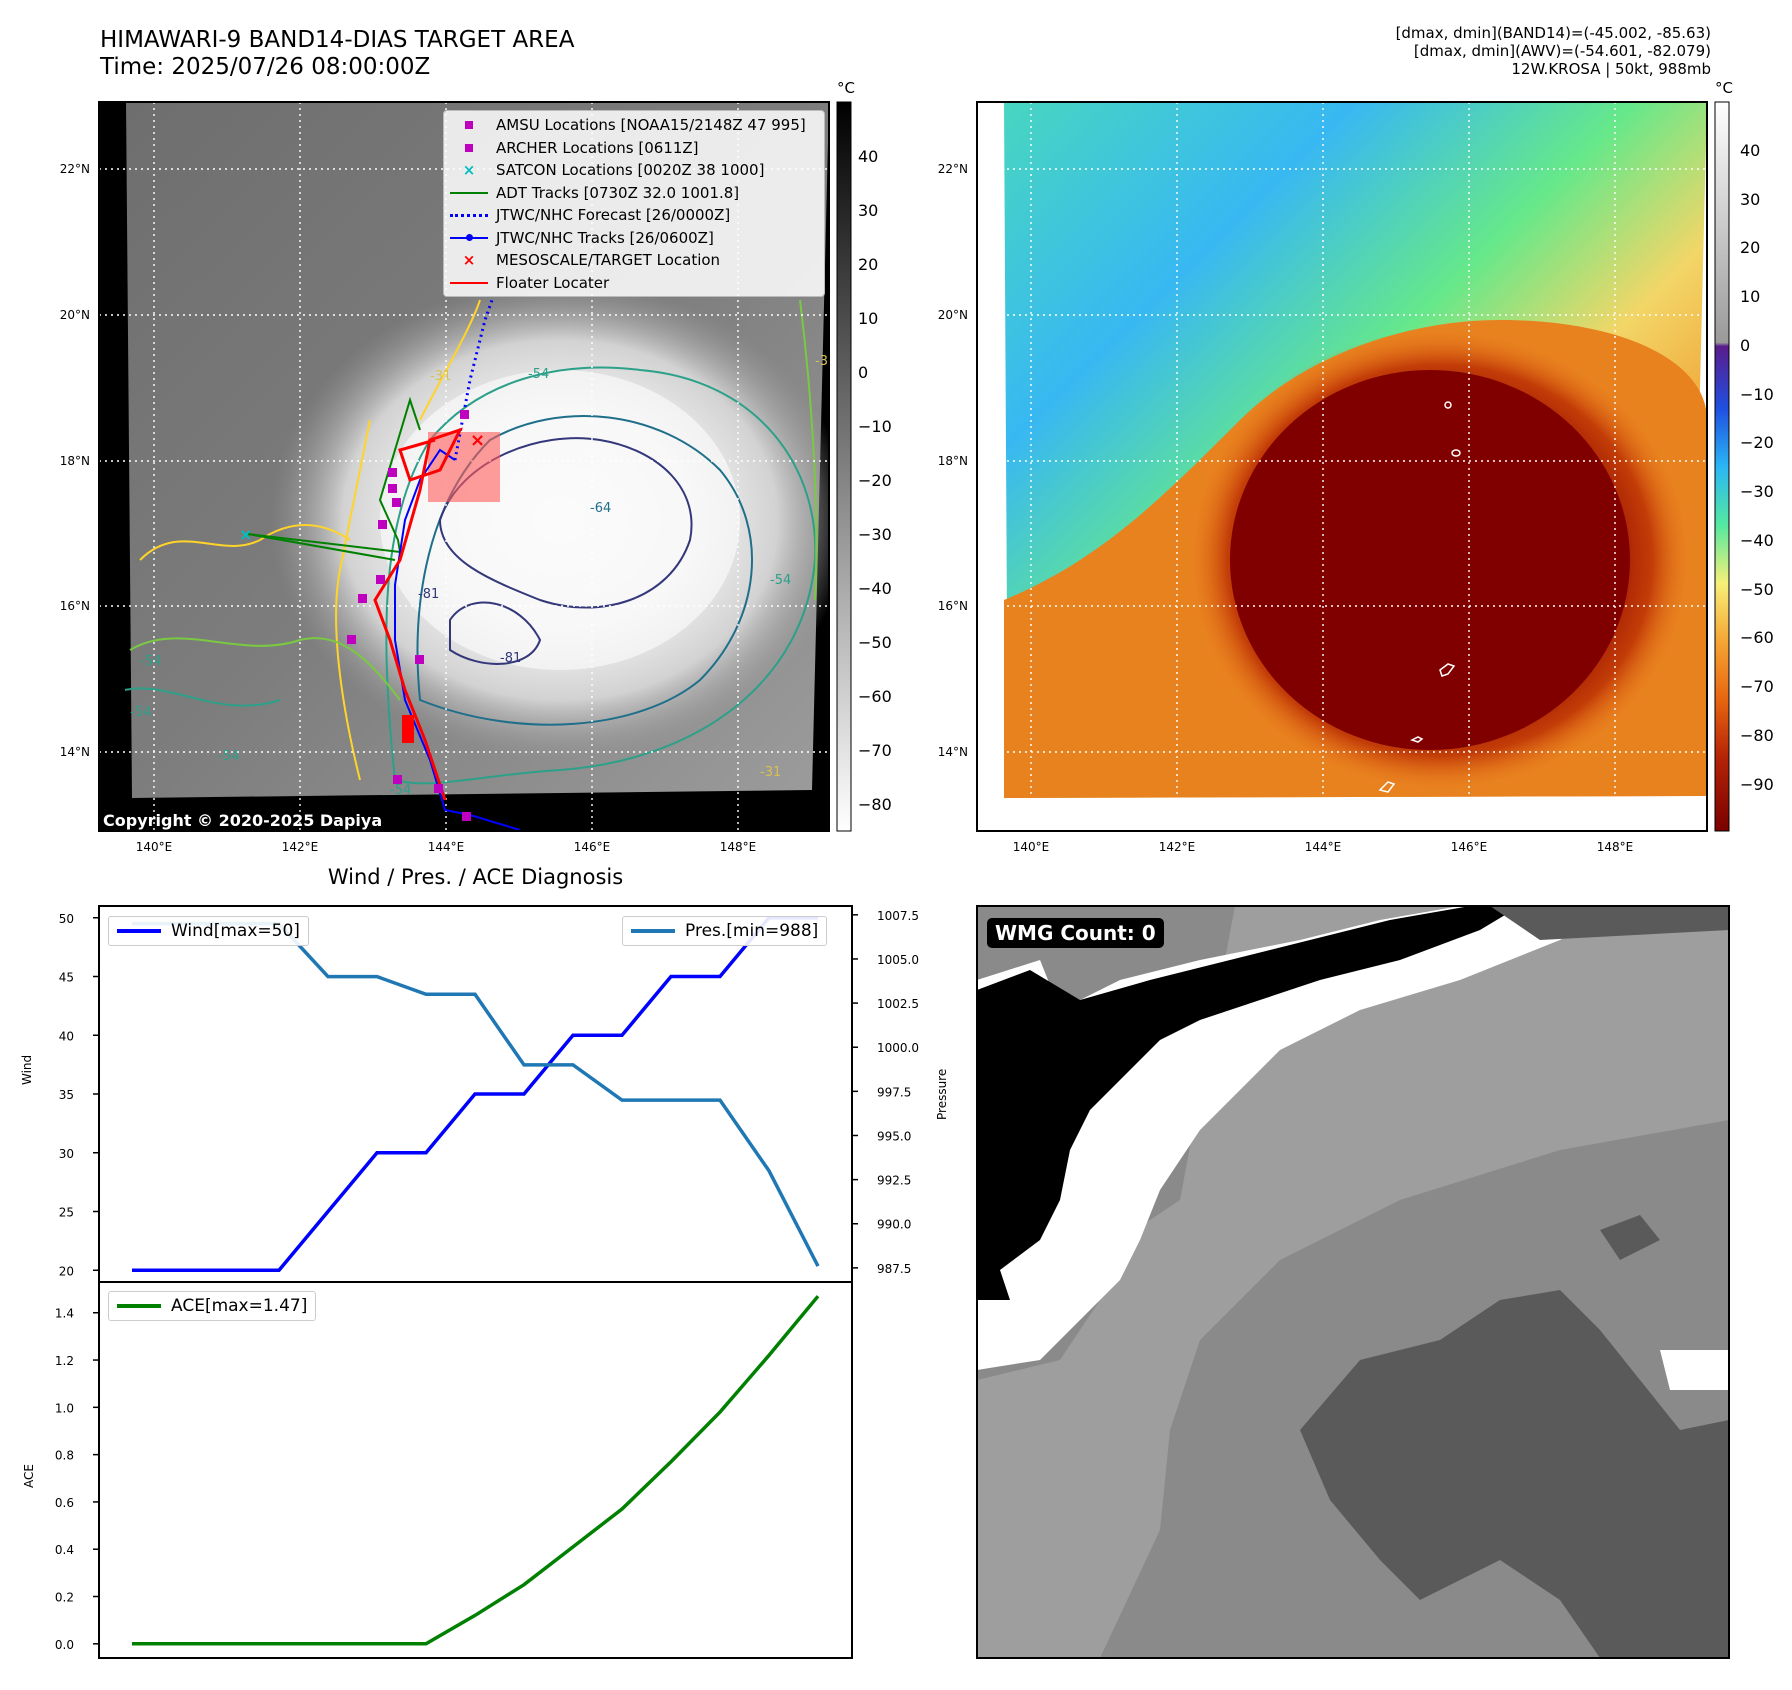 The width and height of the screenshot is (1792, 1690). Describe the element at coordinates (64, 1314) in the screenshot. I see `ace-tick-label: 1.4` at that location.